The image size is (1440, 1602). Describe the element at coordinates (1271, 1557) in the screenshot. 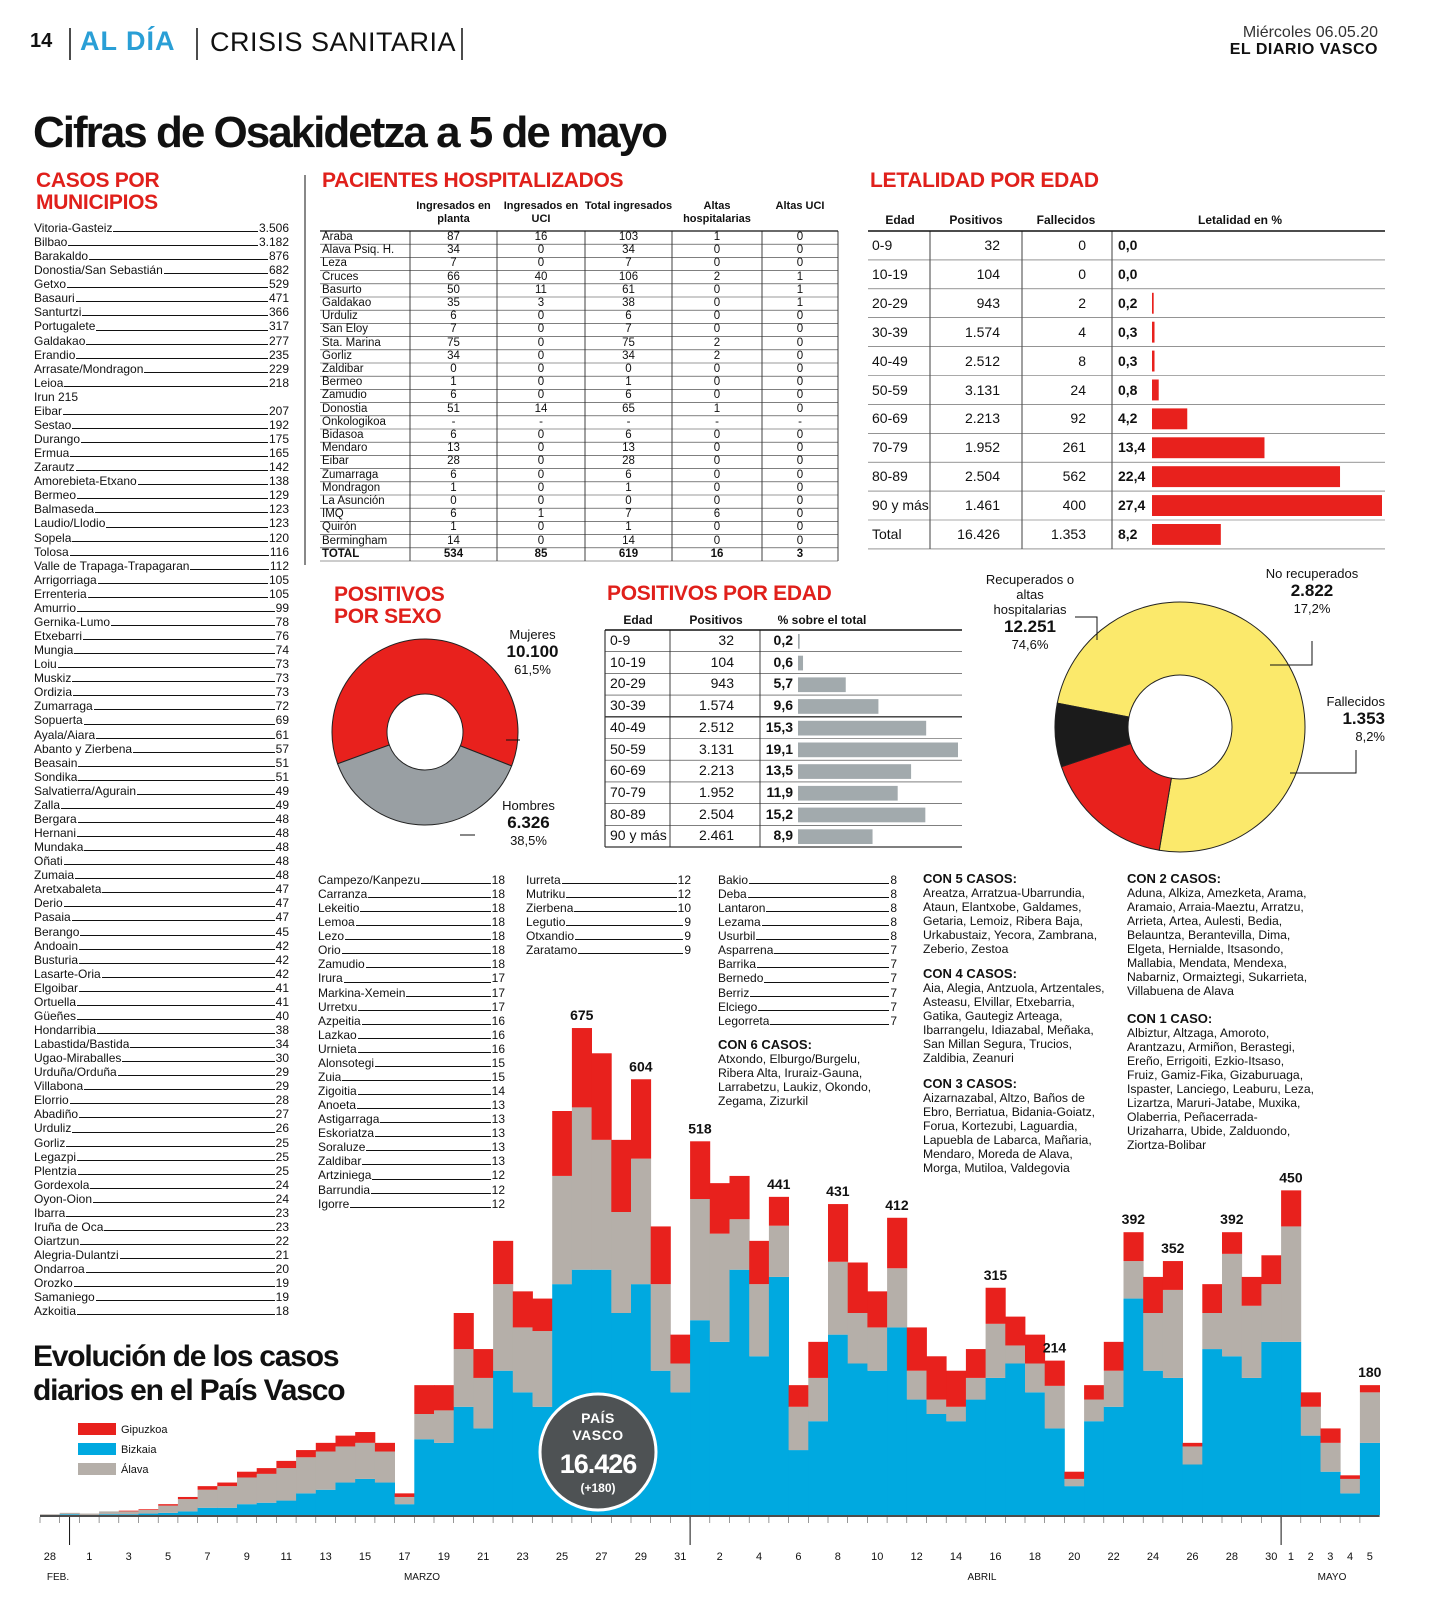

I see `x-tick-label: 30` at that location.